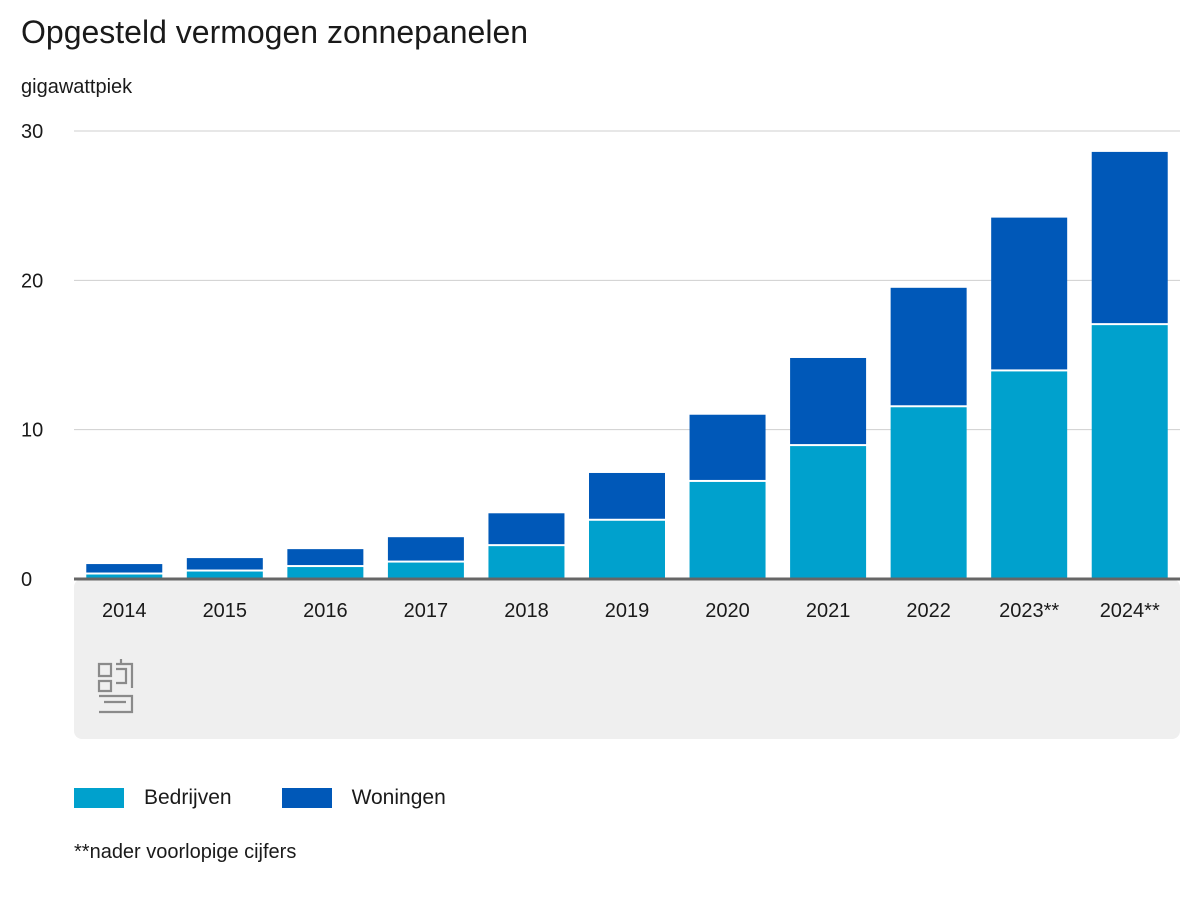 This screenshot has width=1200, height=900. Describe the element at coordinates (32, 281) in the screenshot. I see `y-tick-label: 20` at that location.